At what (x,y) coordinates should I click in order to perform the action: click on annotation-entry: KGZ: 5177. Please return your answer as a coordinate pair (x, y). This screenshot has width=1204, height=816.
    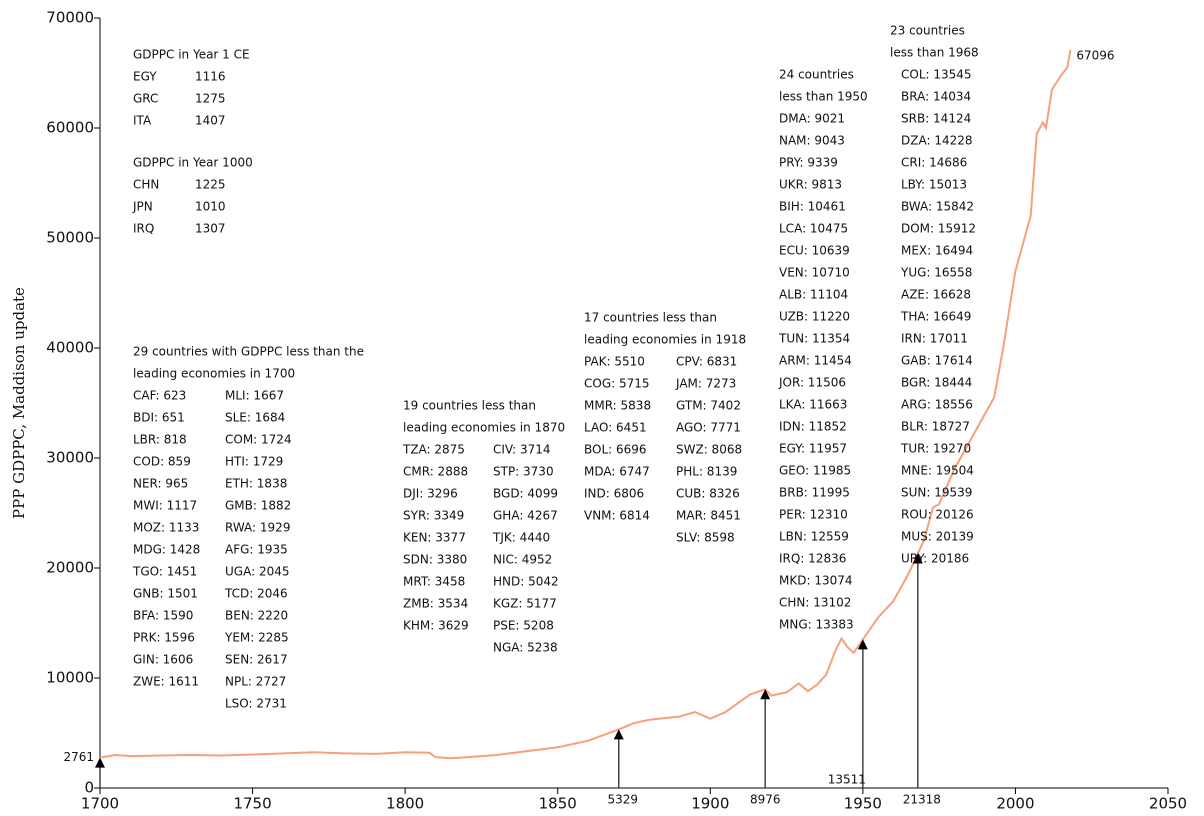
    Looking at the image, I should click on (525, 604).